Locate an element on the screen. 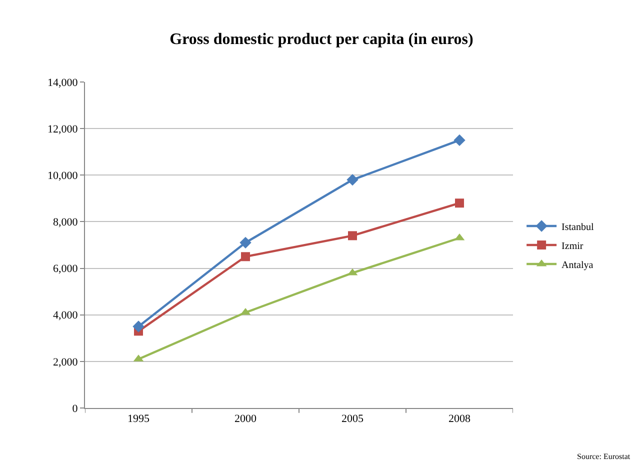  y-tick-label: 8,000 is located at coordinates (65, 222).